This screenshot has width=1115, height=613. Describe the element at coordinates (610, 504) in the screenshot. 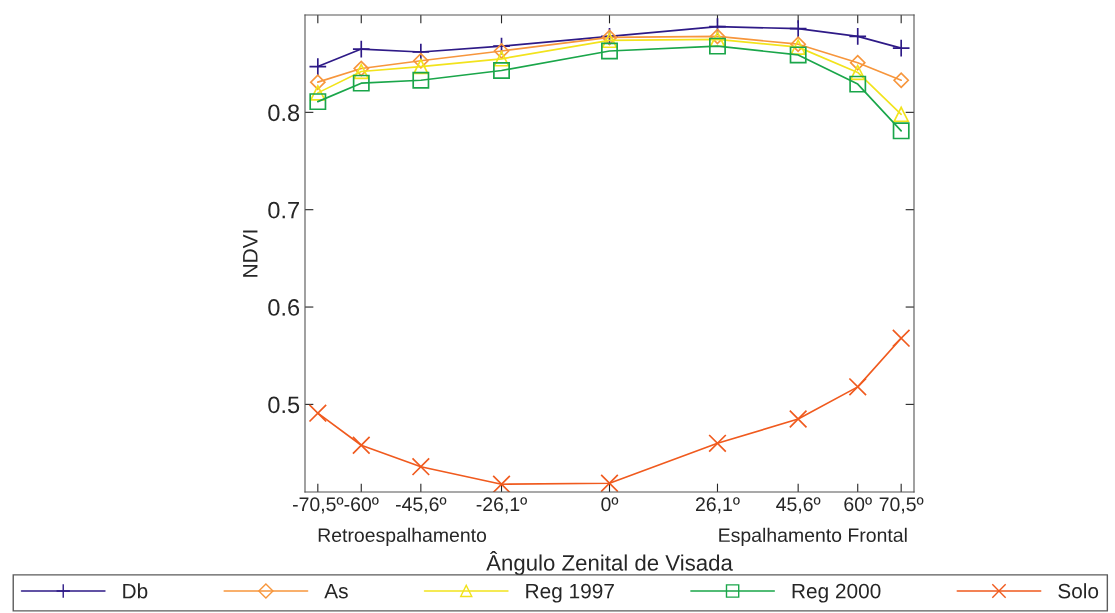

I see `x-tick-label: 0º` at that location.